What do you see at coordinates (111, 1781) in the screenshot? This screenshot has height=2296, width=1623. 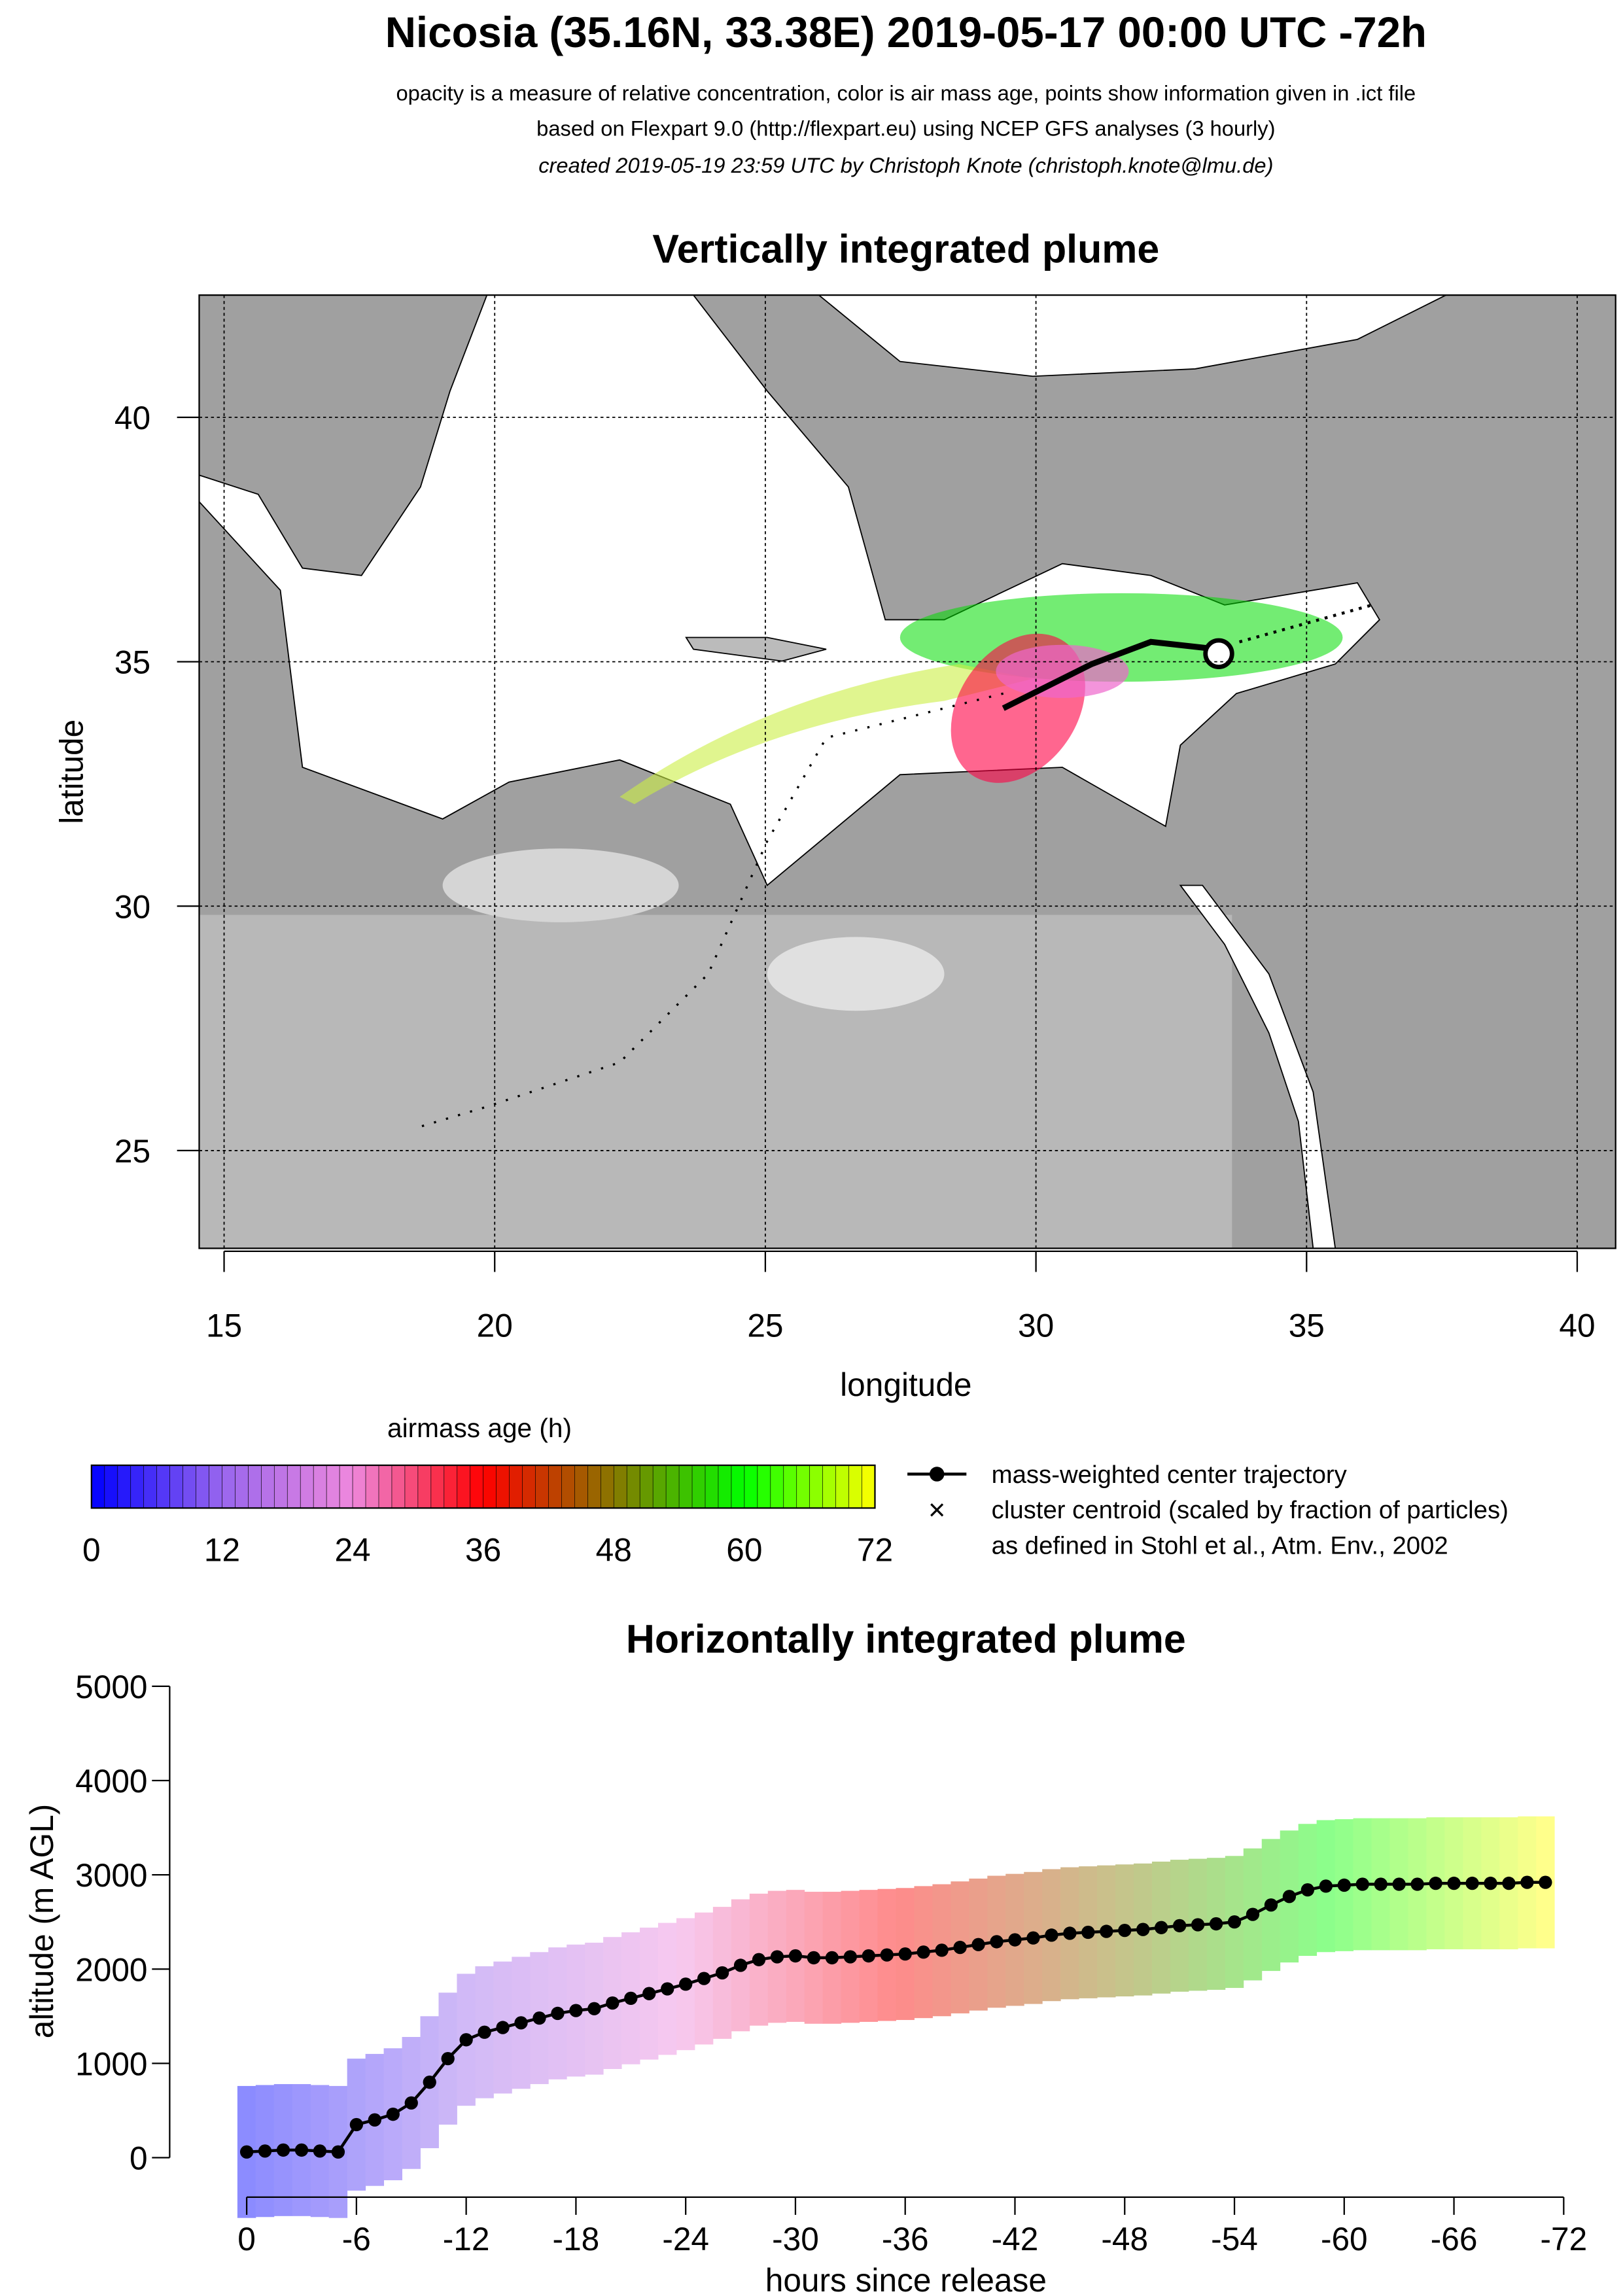 I see `y-tick-label: 4000` at bounding box center [111, 1781].